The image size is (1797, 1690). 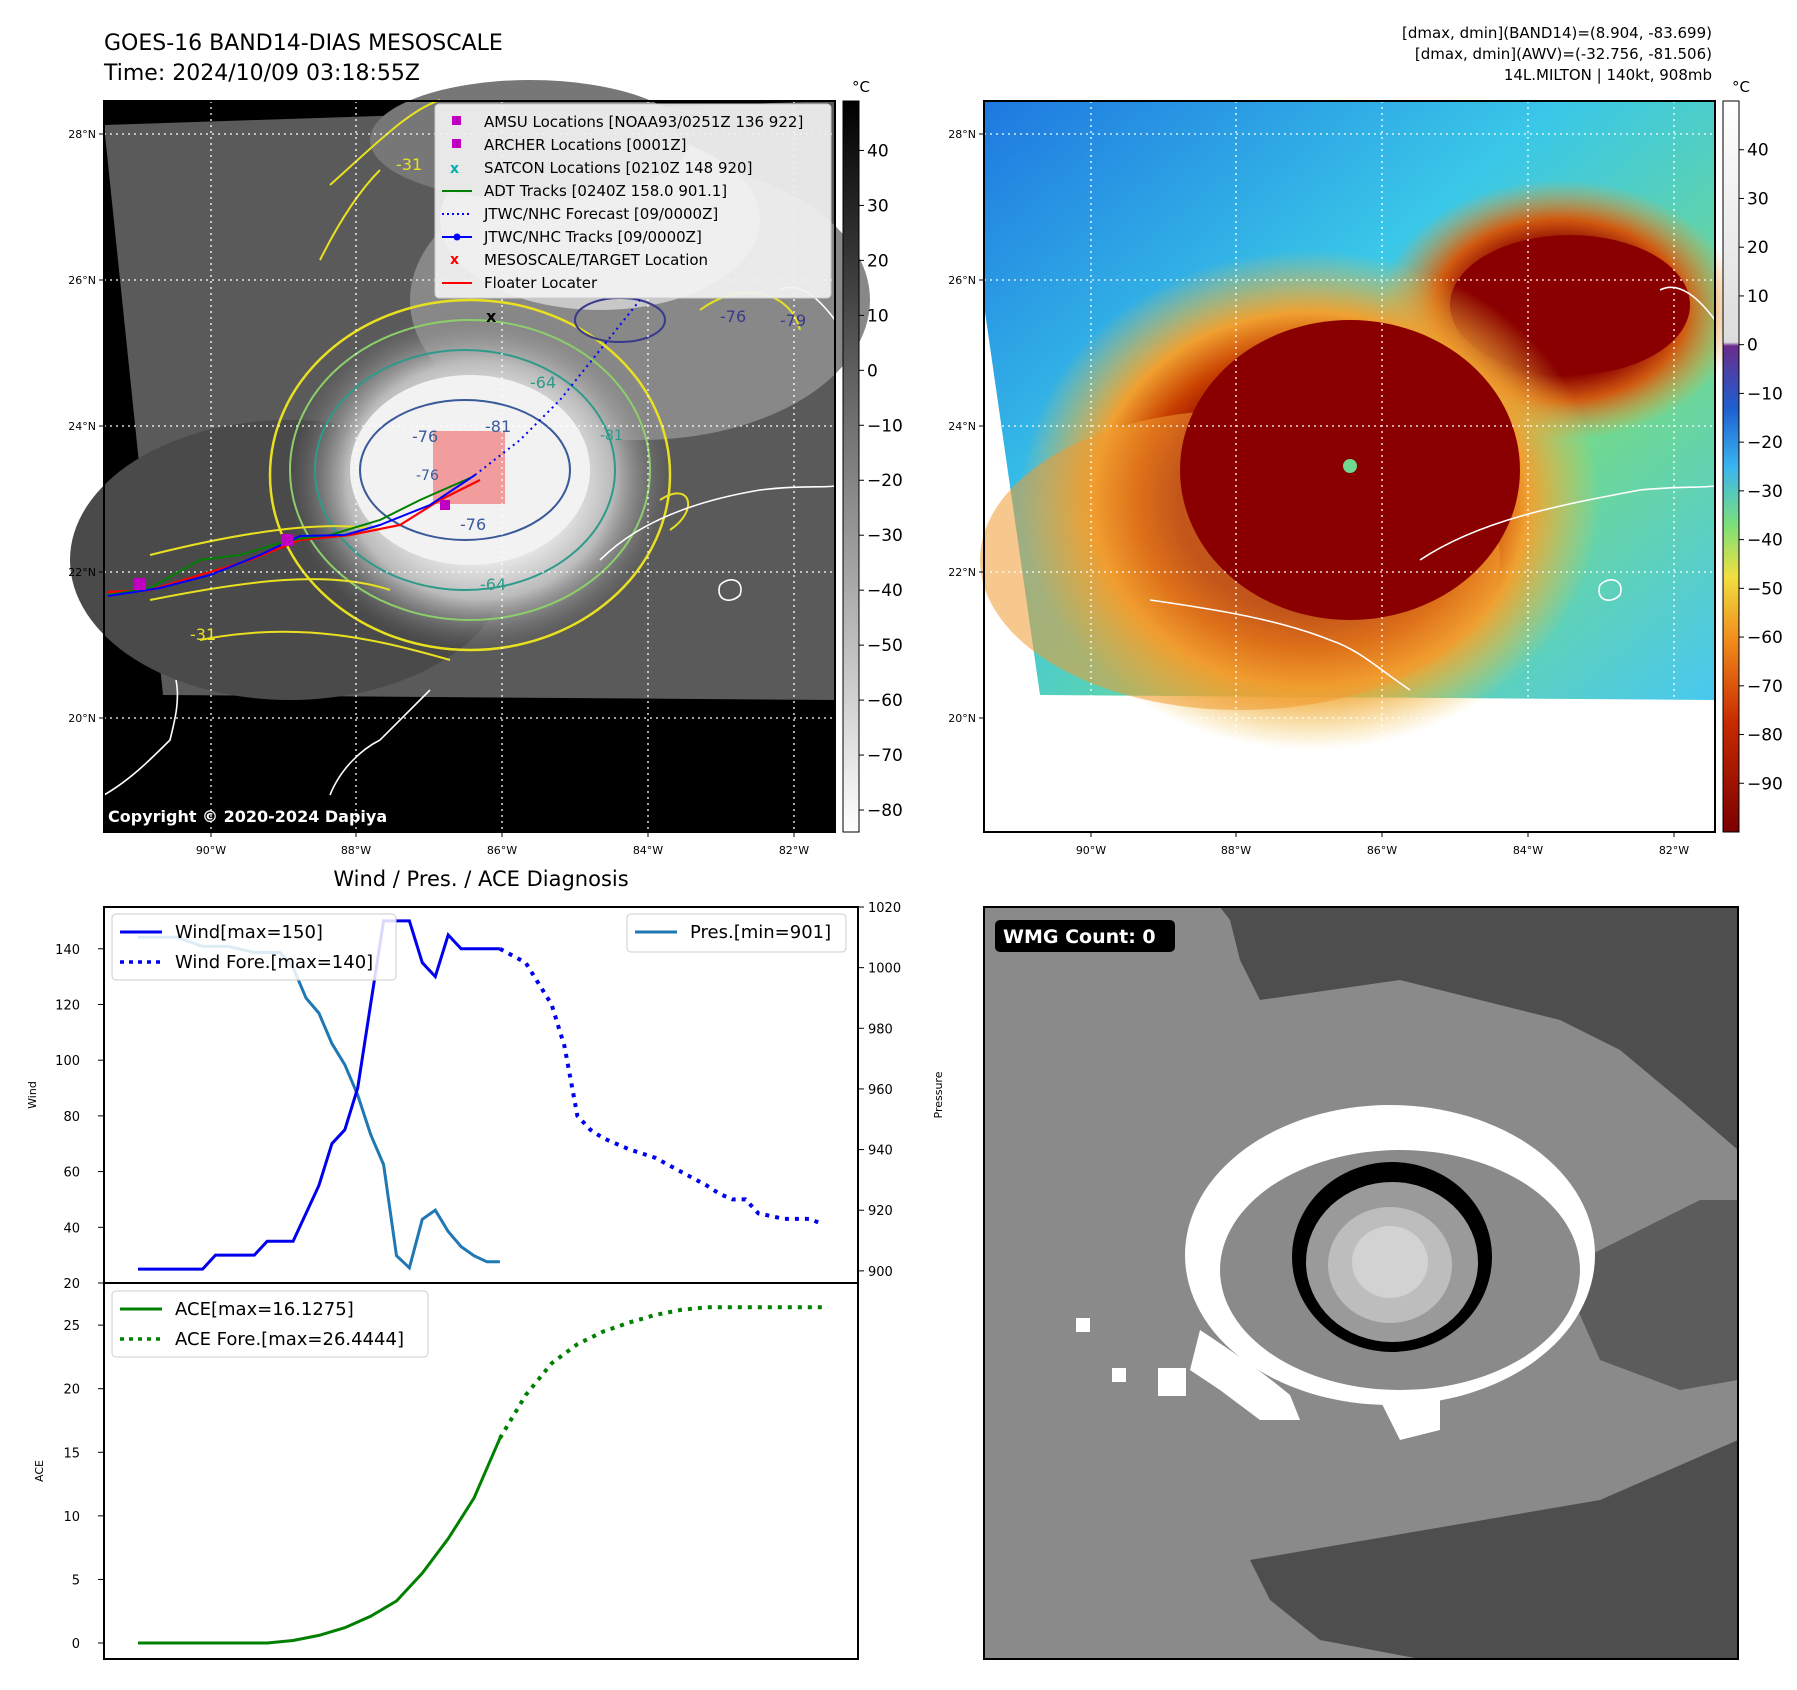 I want to click on map1-lat-label: 20°N, so click(x=82, y=718).